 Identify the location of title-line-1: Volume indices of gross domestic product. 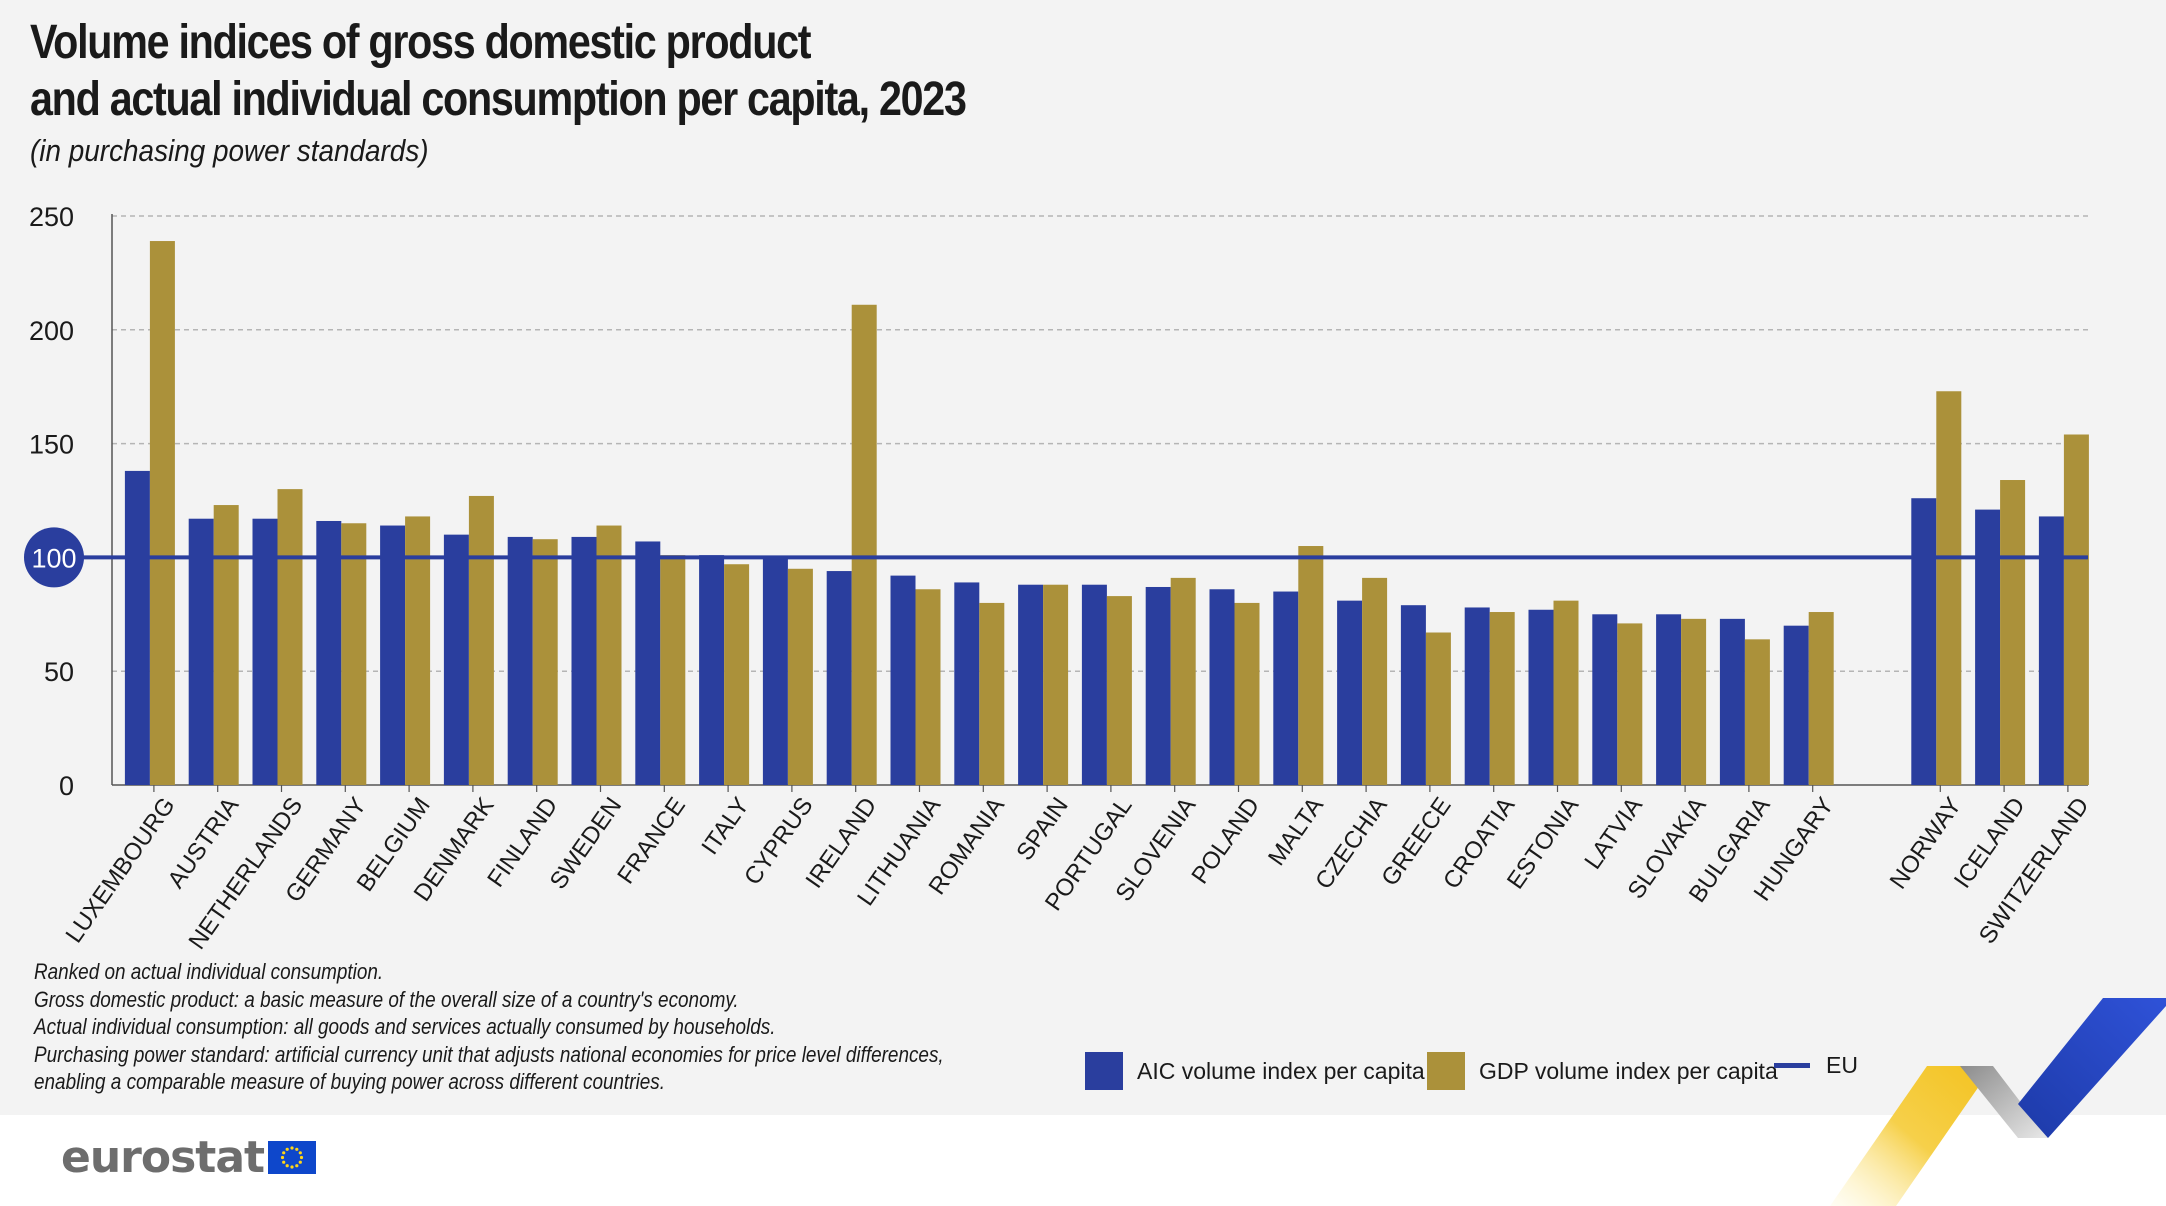
(421, 42).